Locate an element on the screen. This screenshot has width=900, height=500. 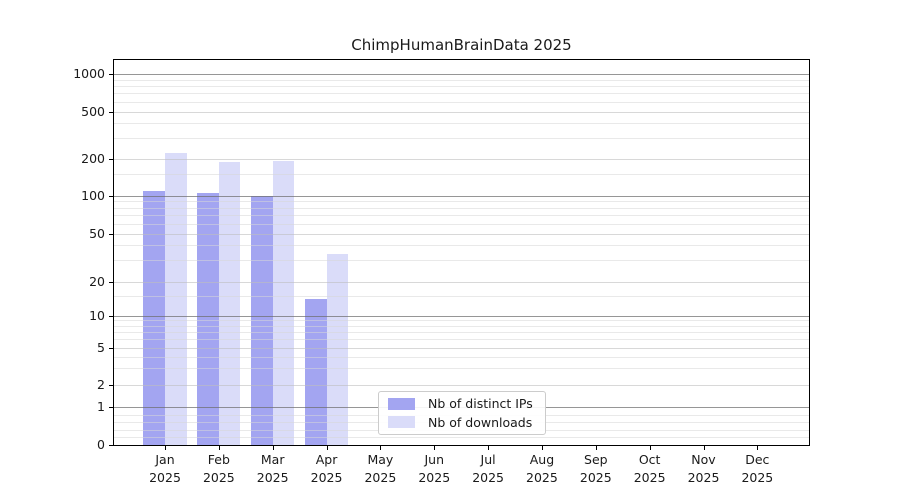
legend: Nb of distinct IPs Nb of downloads is located at coordinates (462, 413).